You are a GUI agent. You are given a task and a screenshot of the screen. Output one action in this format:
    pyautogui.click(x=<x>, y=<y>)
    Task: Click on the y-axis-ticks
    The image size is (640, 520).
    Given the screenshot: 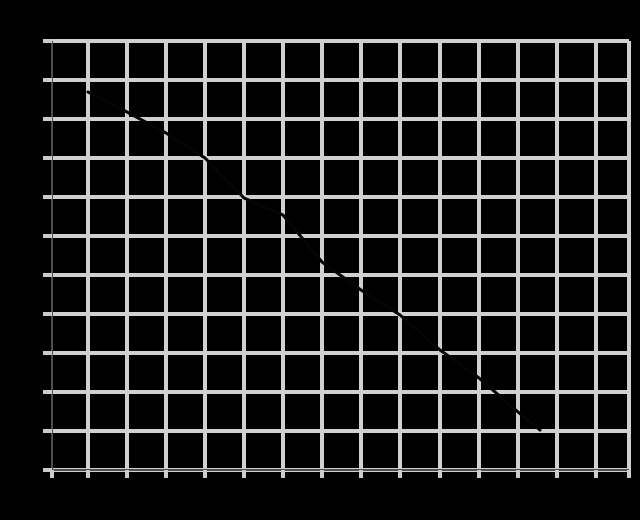 What is the action you would take?
    pyautogui.click(x=47, y=255)
    